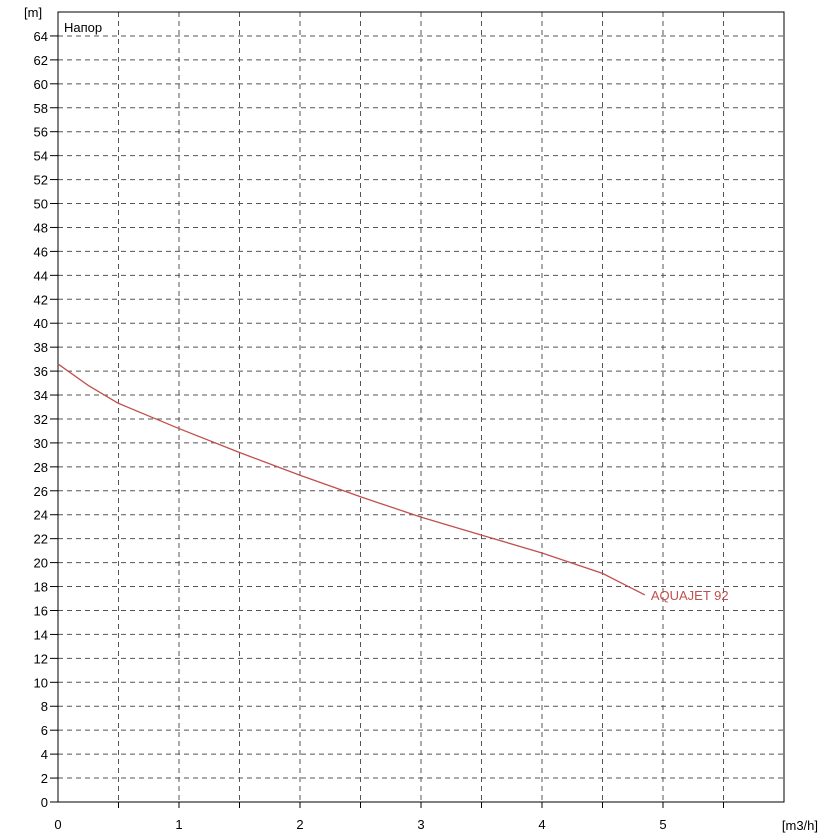 The width and height of the screenshot is (840, 840). I want to click on y-axis-unit-label: [m], so click(33, 12).